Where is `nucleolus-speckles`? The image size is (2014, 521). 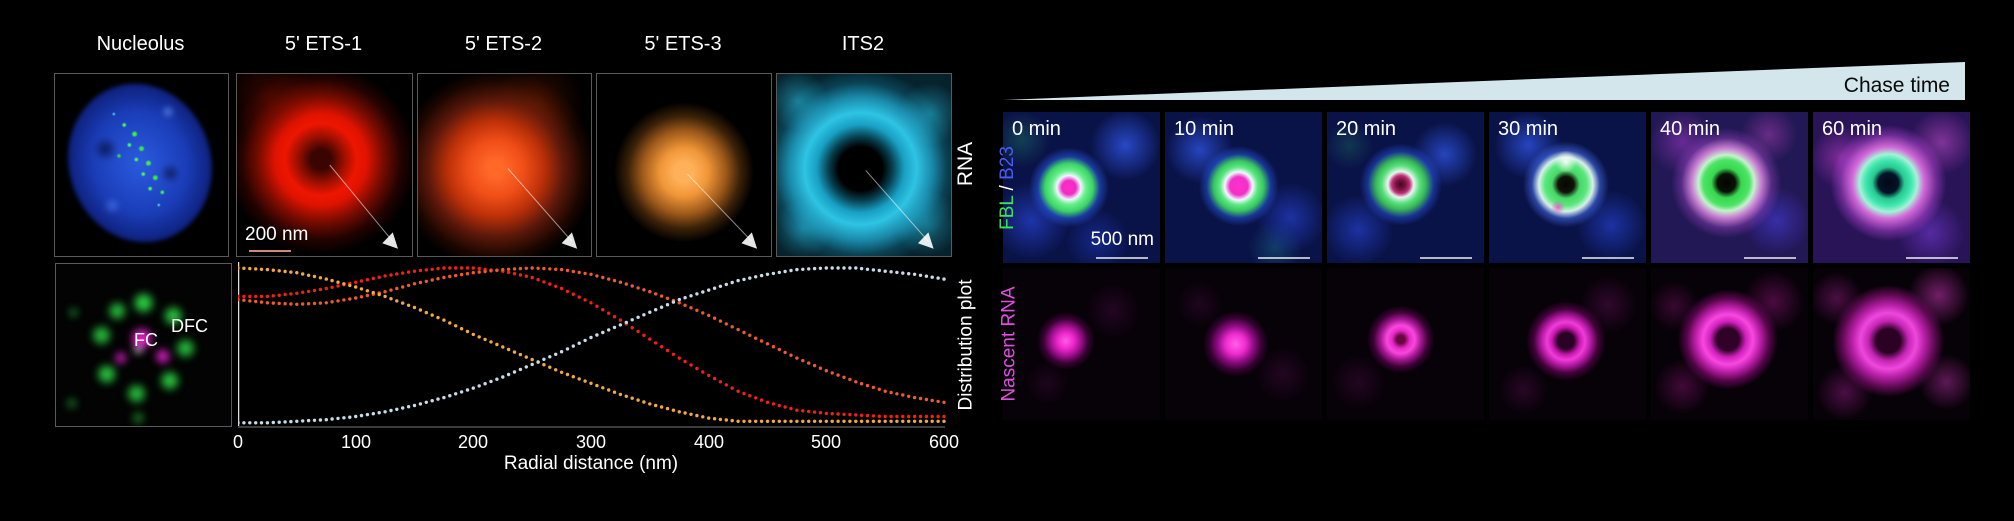
nucleolus-speckles is located at coordinates (141, 165).